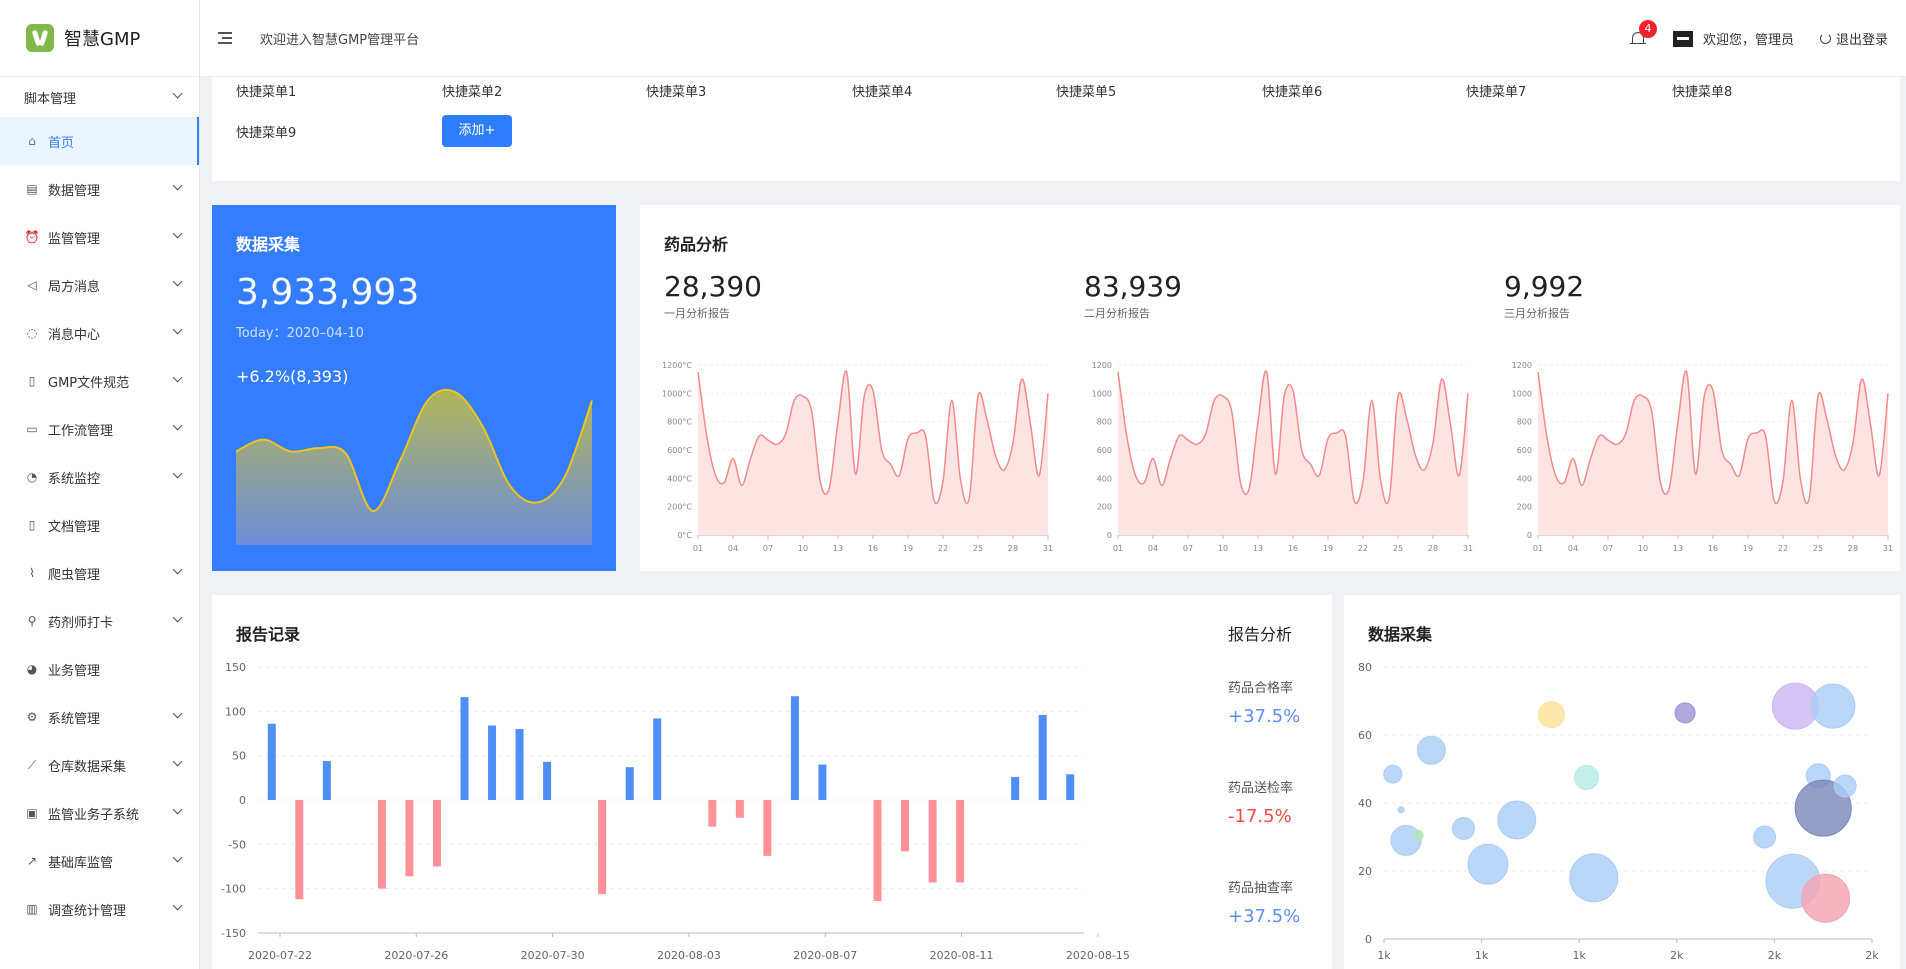 This screenshot has width=1906, height=969. What do you see at coordinates (99, 909) in the screenshot?
I see `sidebar-item: ▥ 调查统计管理` at bounding box center [99, 909].